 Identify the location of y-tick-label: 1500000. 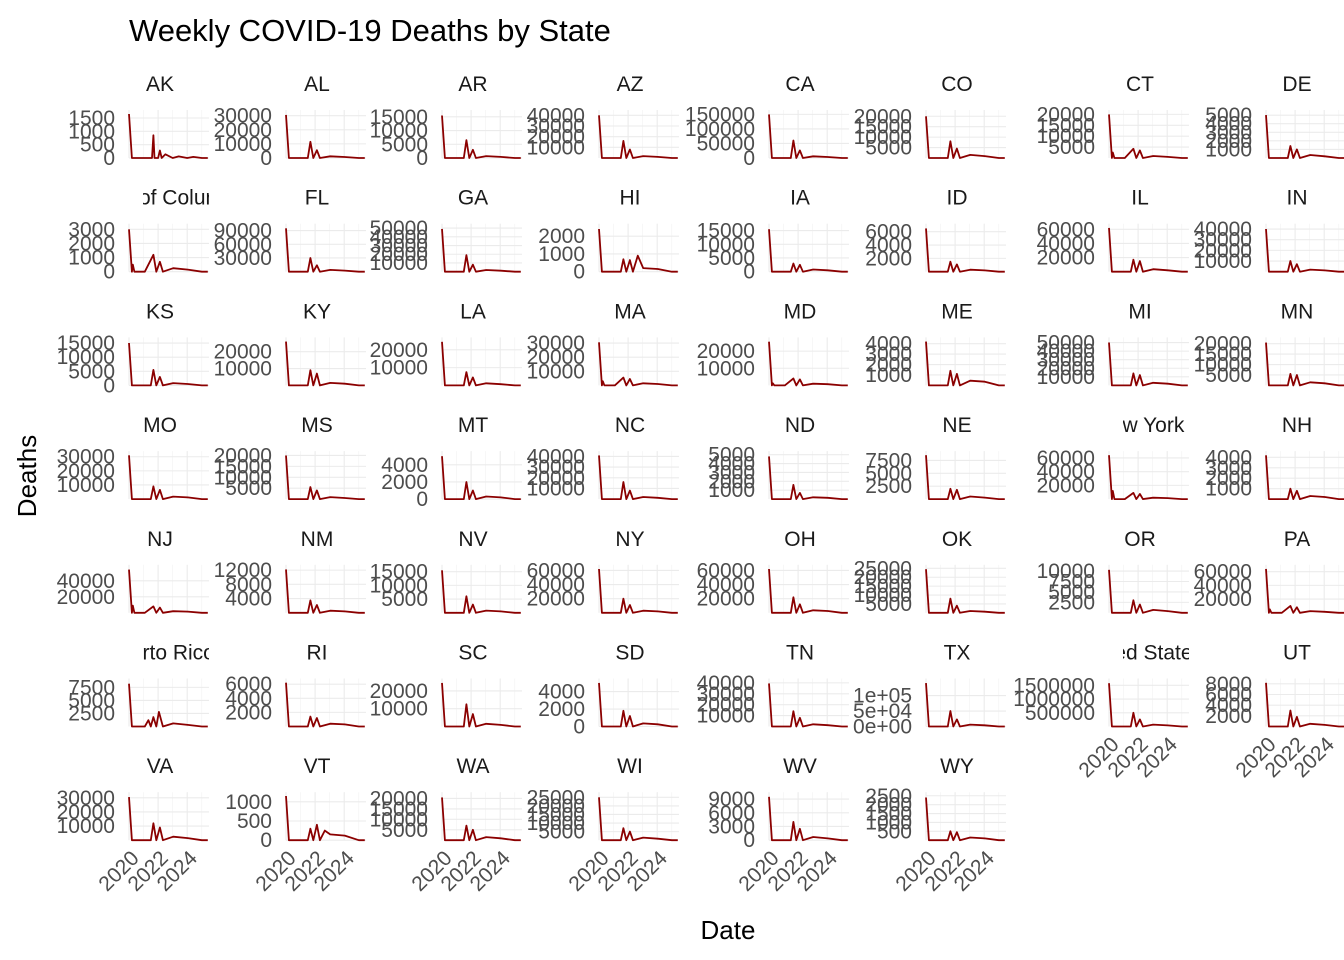
(1054, 685).